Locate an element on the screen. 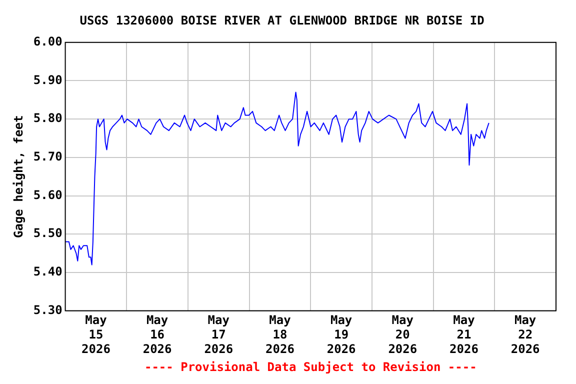 The width and height of the screenshot is (576, 384). y-tick-label: 6.00 is located at coordinates (47, 41).